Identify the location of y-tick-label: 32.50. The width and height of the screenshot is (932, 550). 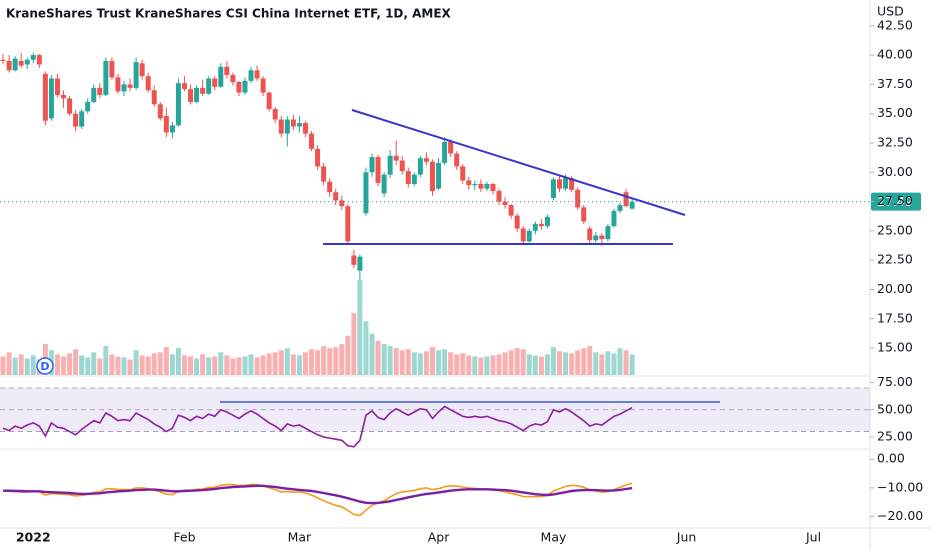
(895, 141).